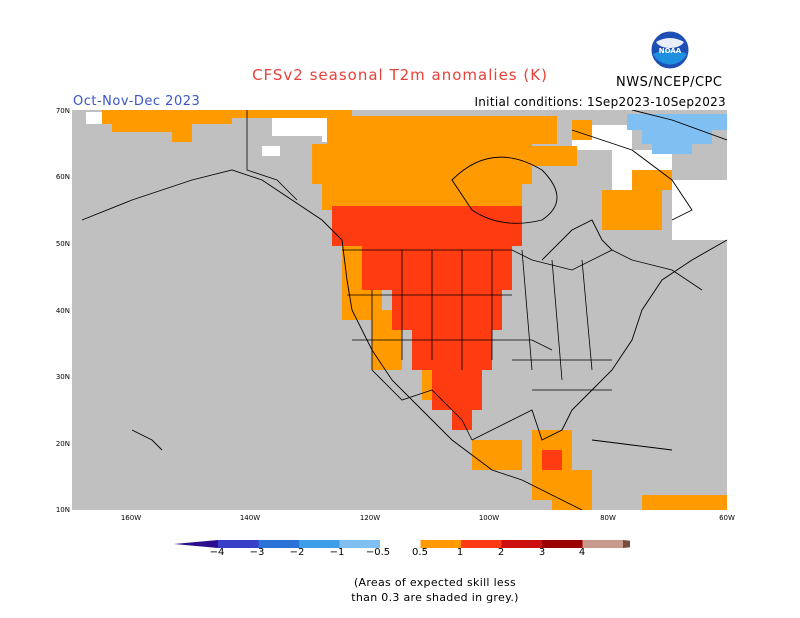  Describe the element at coordinates (420, 552) in the screenshot. I see `legend-label-0-5: 0.5` at that location.